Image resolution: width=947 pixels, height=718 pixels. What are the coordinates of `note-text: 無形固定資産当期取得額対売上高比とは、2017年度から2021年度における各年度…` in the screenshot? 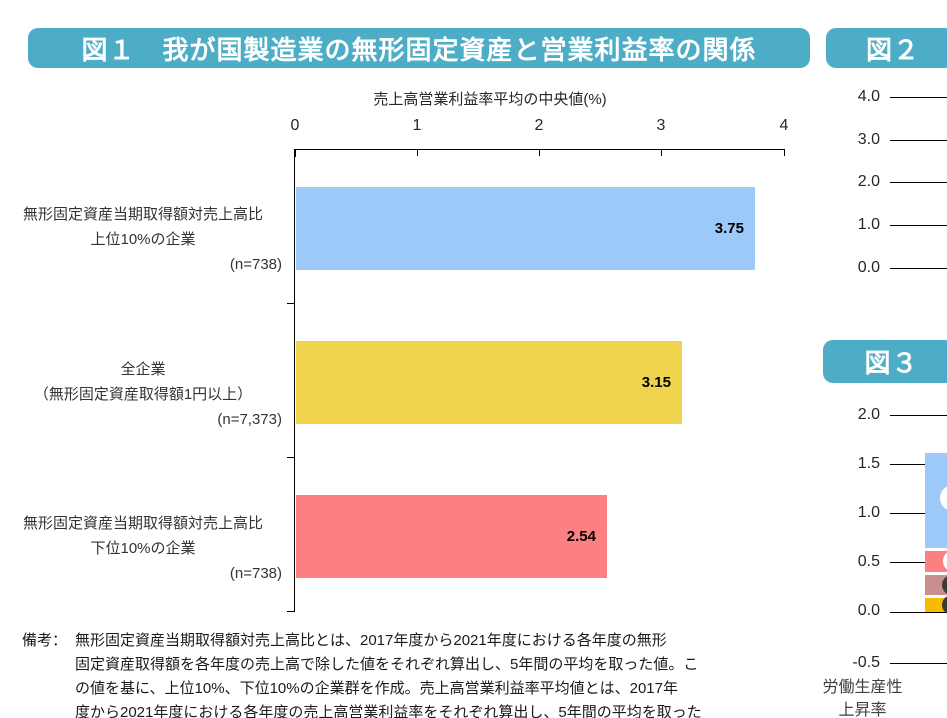 It's located at (388, 673).